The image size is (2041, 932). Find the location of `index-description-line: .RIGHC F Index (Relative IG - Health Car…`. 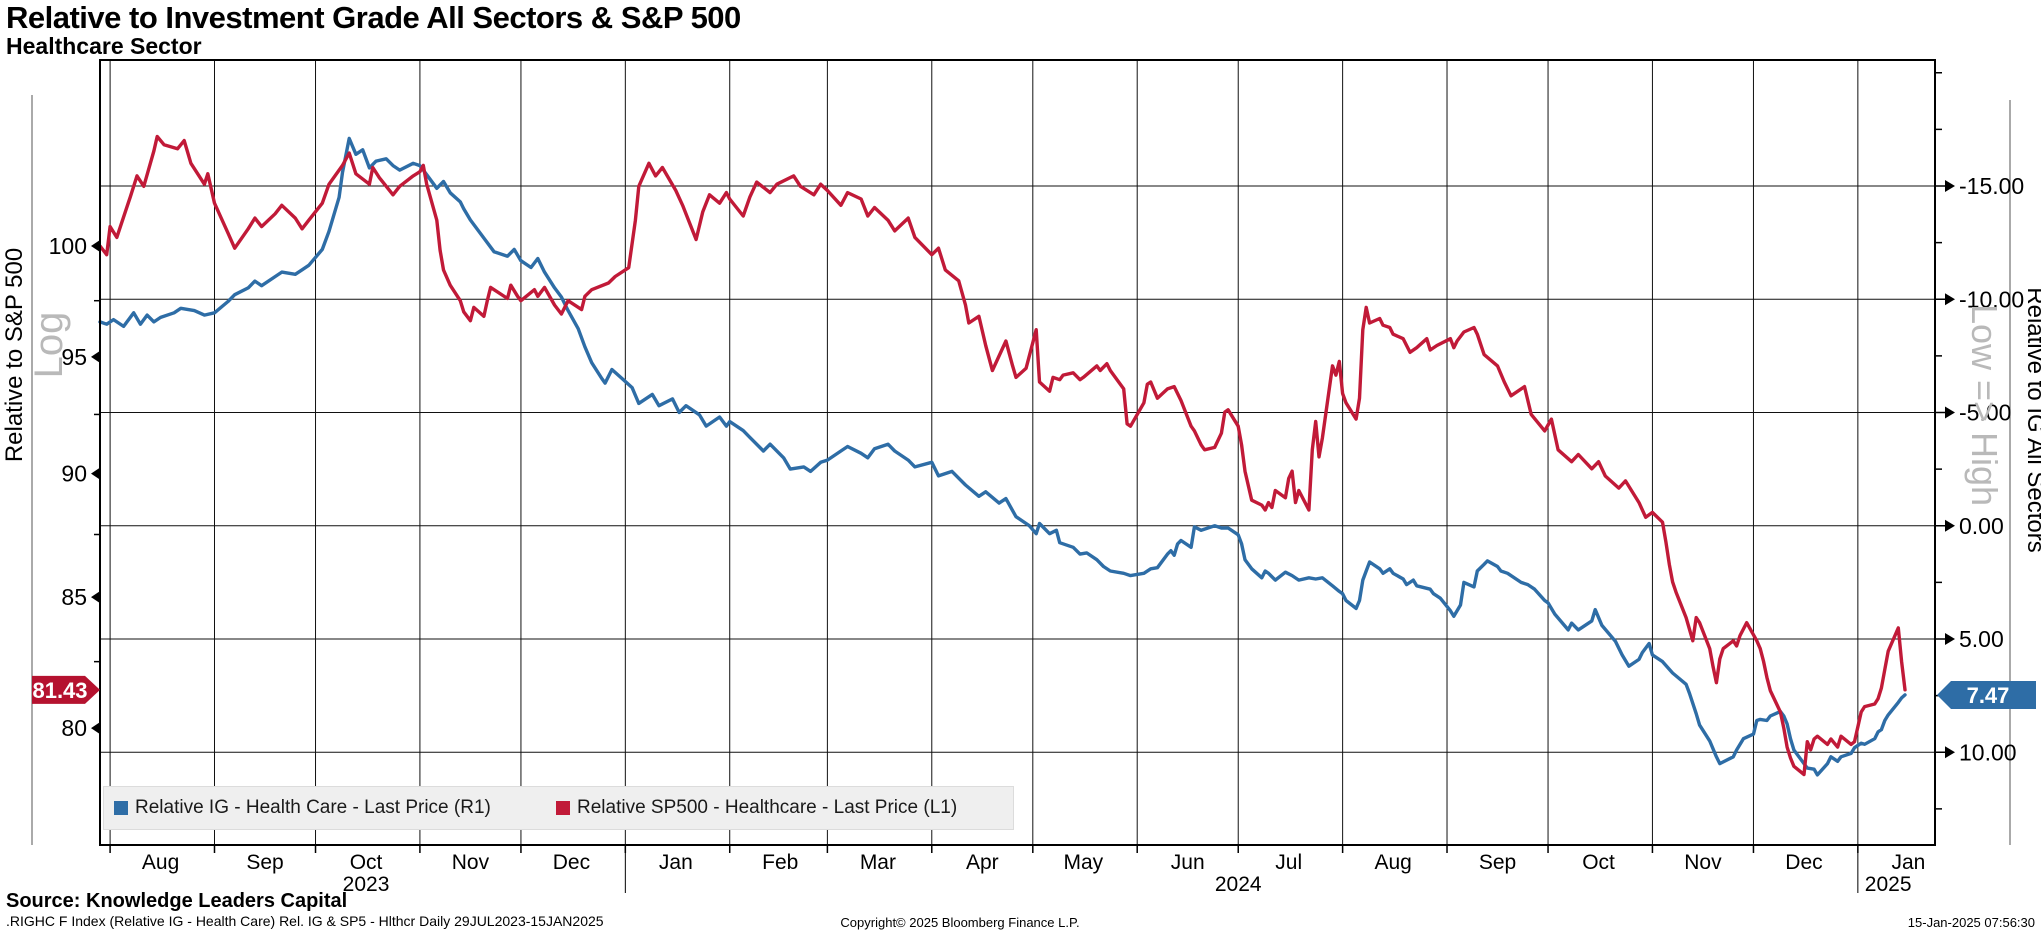

index-description-line: .RIGHC F Index (Relative IG - Health Car… is located at coordinates (305, 921).